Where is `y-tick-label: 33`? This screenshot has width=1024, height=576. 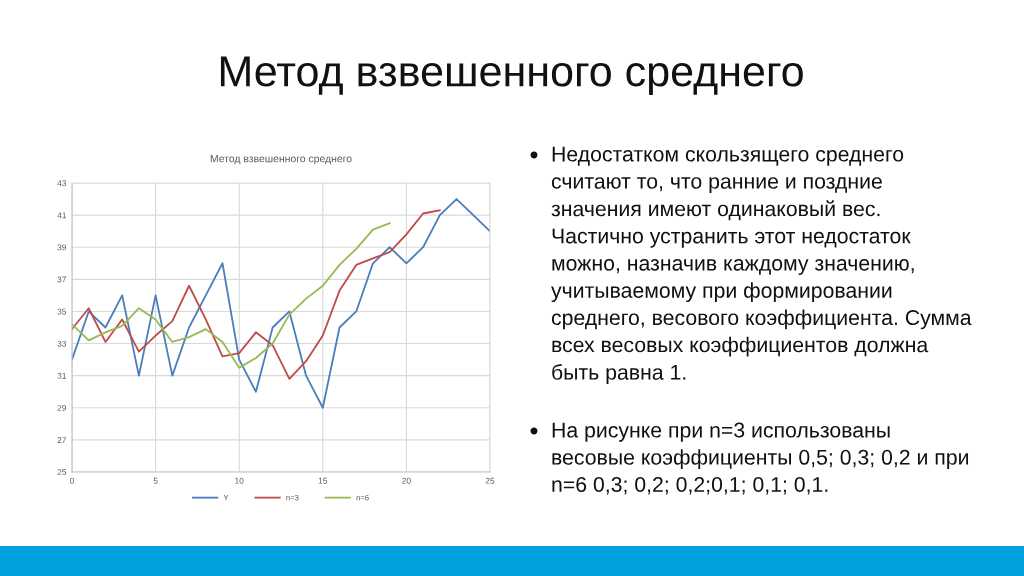
y-tick-label: 33 is located at coordinates (62, 343).